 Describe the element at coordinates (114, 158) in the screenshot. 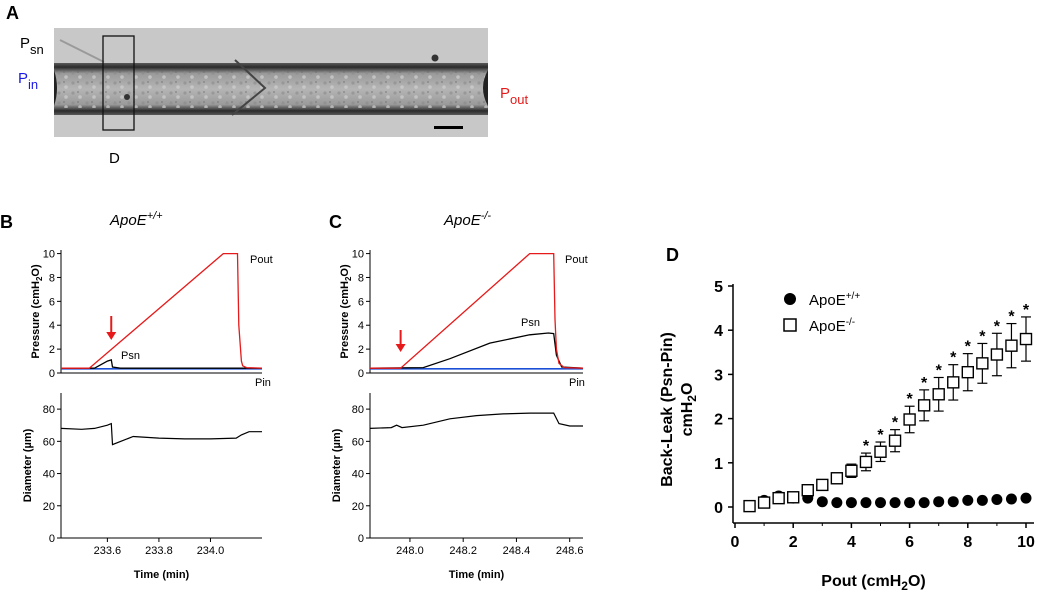

I see `d-label: D` at that location.